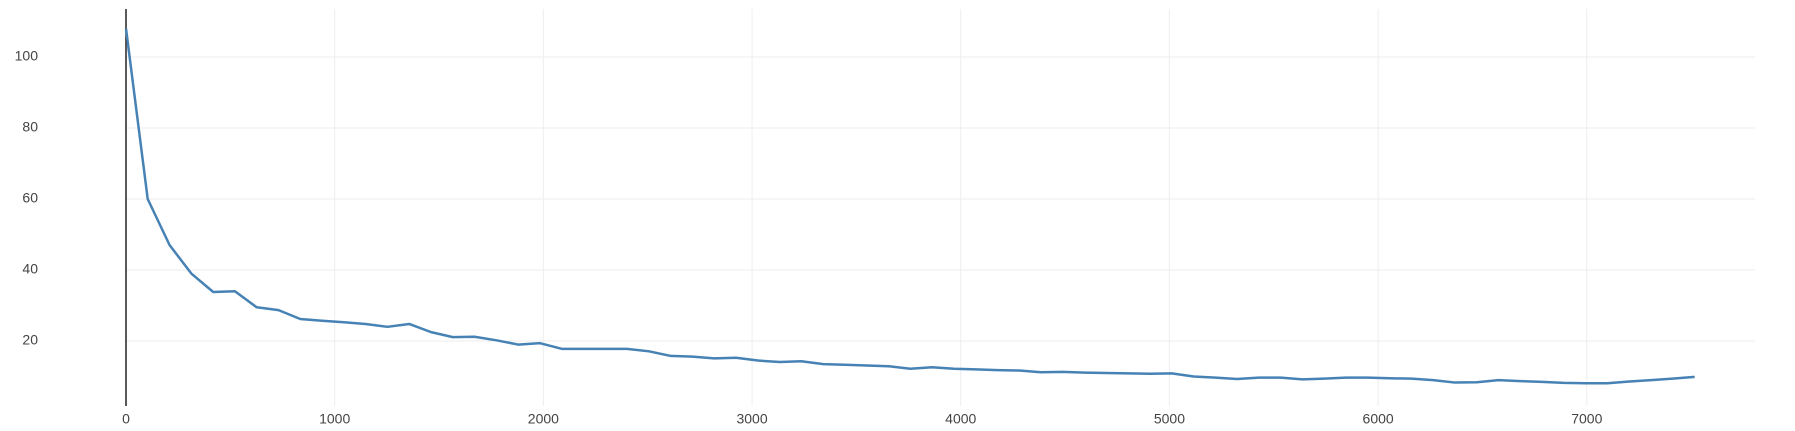 This screenshot has height=431, width=1795. I want to click on x-tick-label: 0, so click(126, 419).